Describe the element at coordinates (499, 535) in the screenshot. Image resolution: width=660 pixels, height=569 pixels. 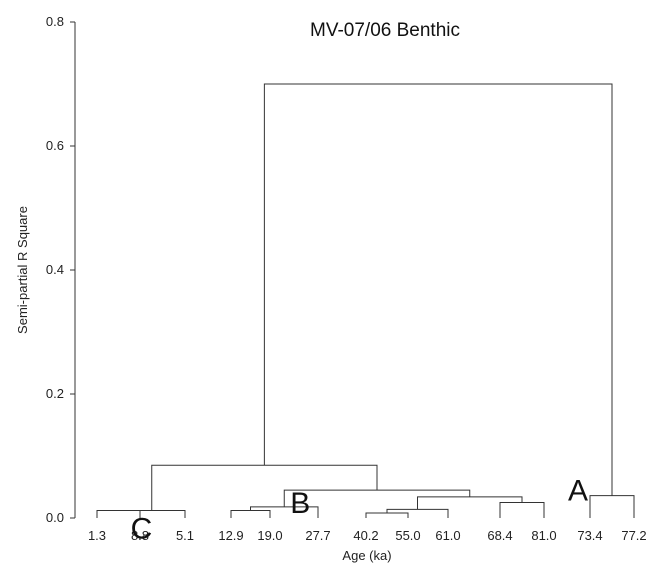
I see `leaf-label: 68.4` at that location.